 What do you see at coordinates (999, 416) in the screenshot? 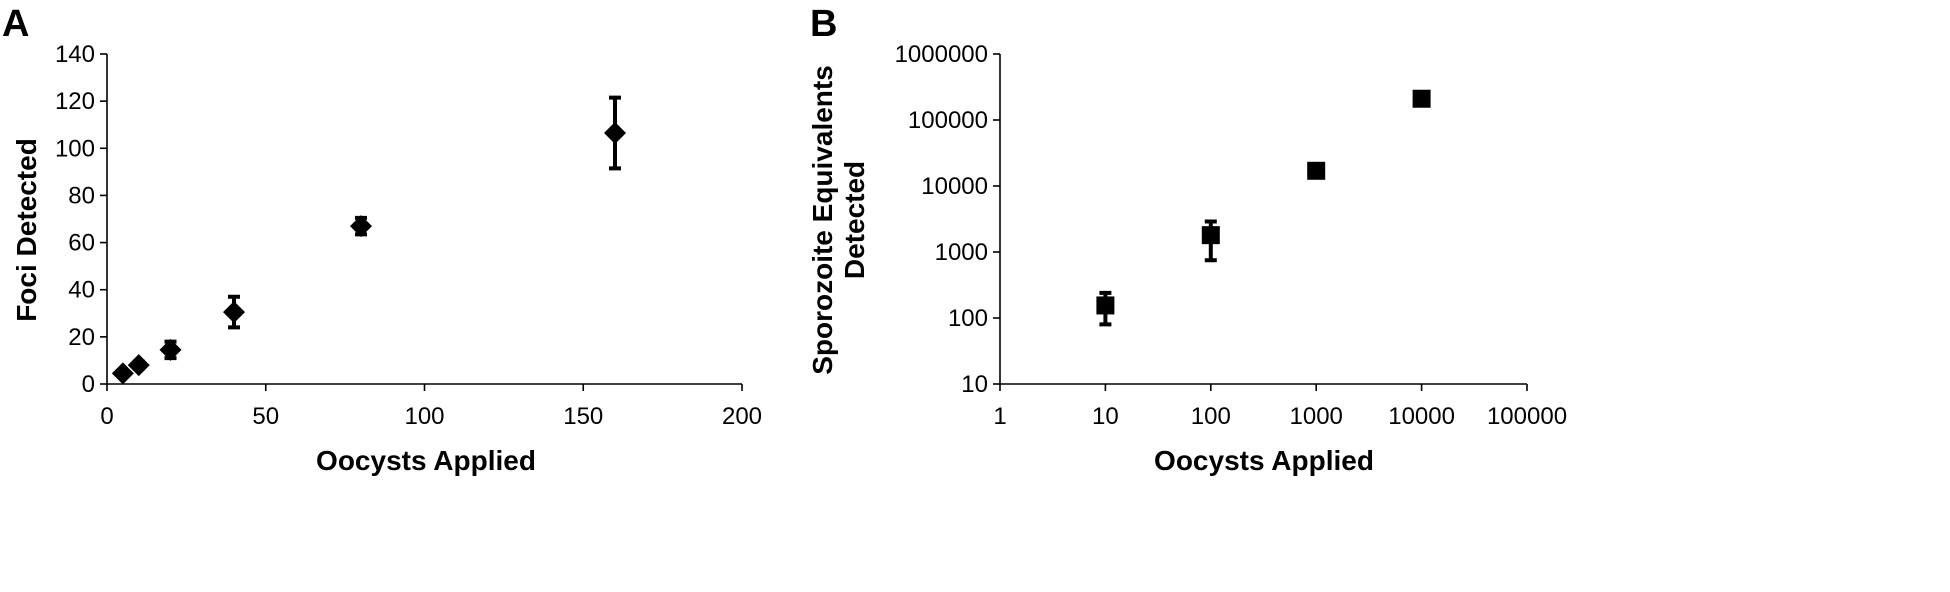
I see `x-tick-label: 1` at bounding box center [999, 416].